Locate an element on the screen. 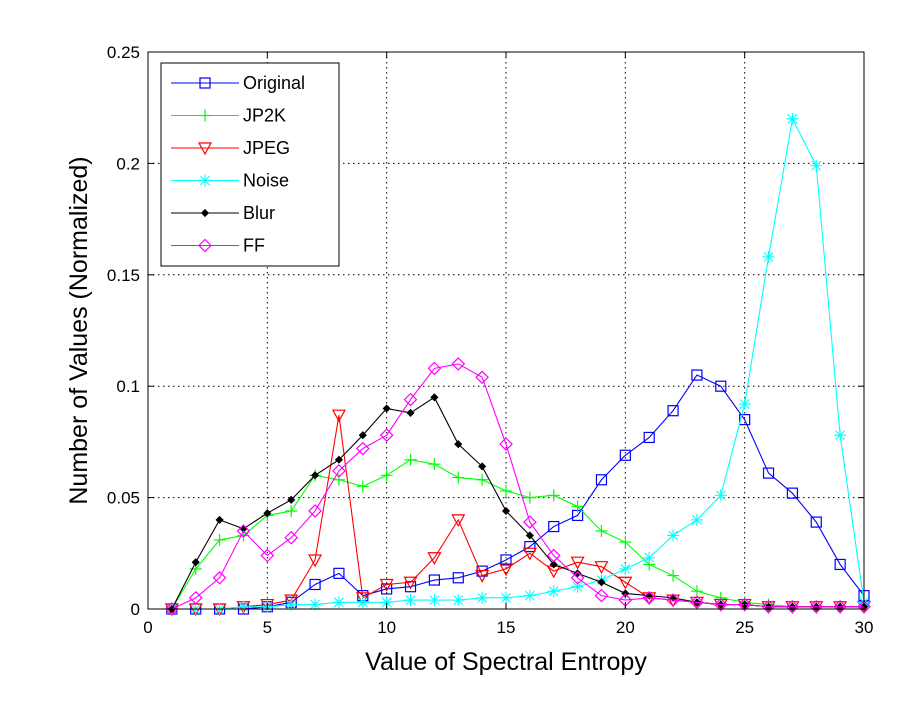 The width and height of the screenshot is (914, 702). x-axis-label: Value of Spectral Entropy is located at coordinates (506, 662).